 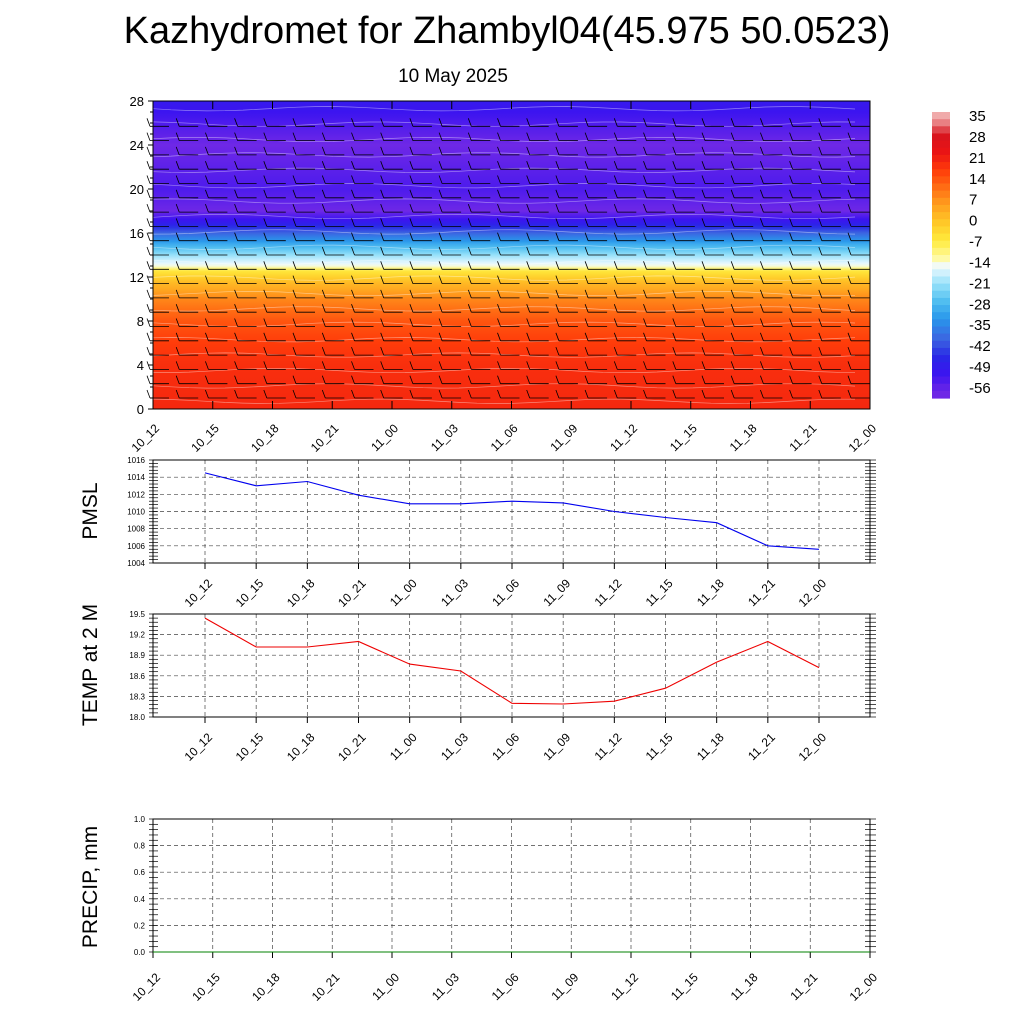 I want to click on x-tick-label: 11_12, so click(x=608, y=746).